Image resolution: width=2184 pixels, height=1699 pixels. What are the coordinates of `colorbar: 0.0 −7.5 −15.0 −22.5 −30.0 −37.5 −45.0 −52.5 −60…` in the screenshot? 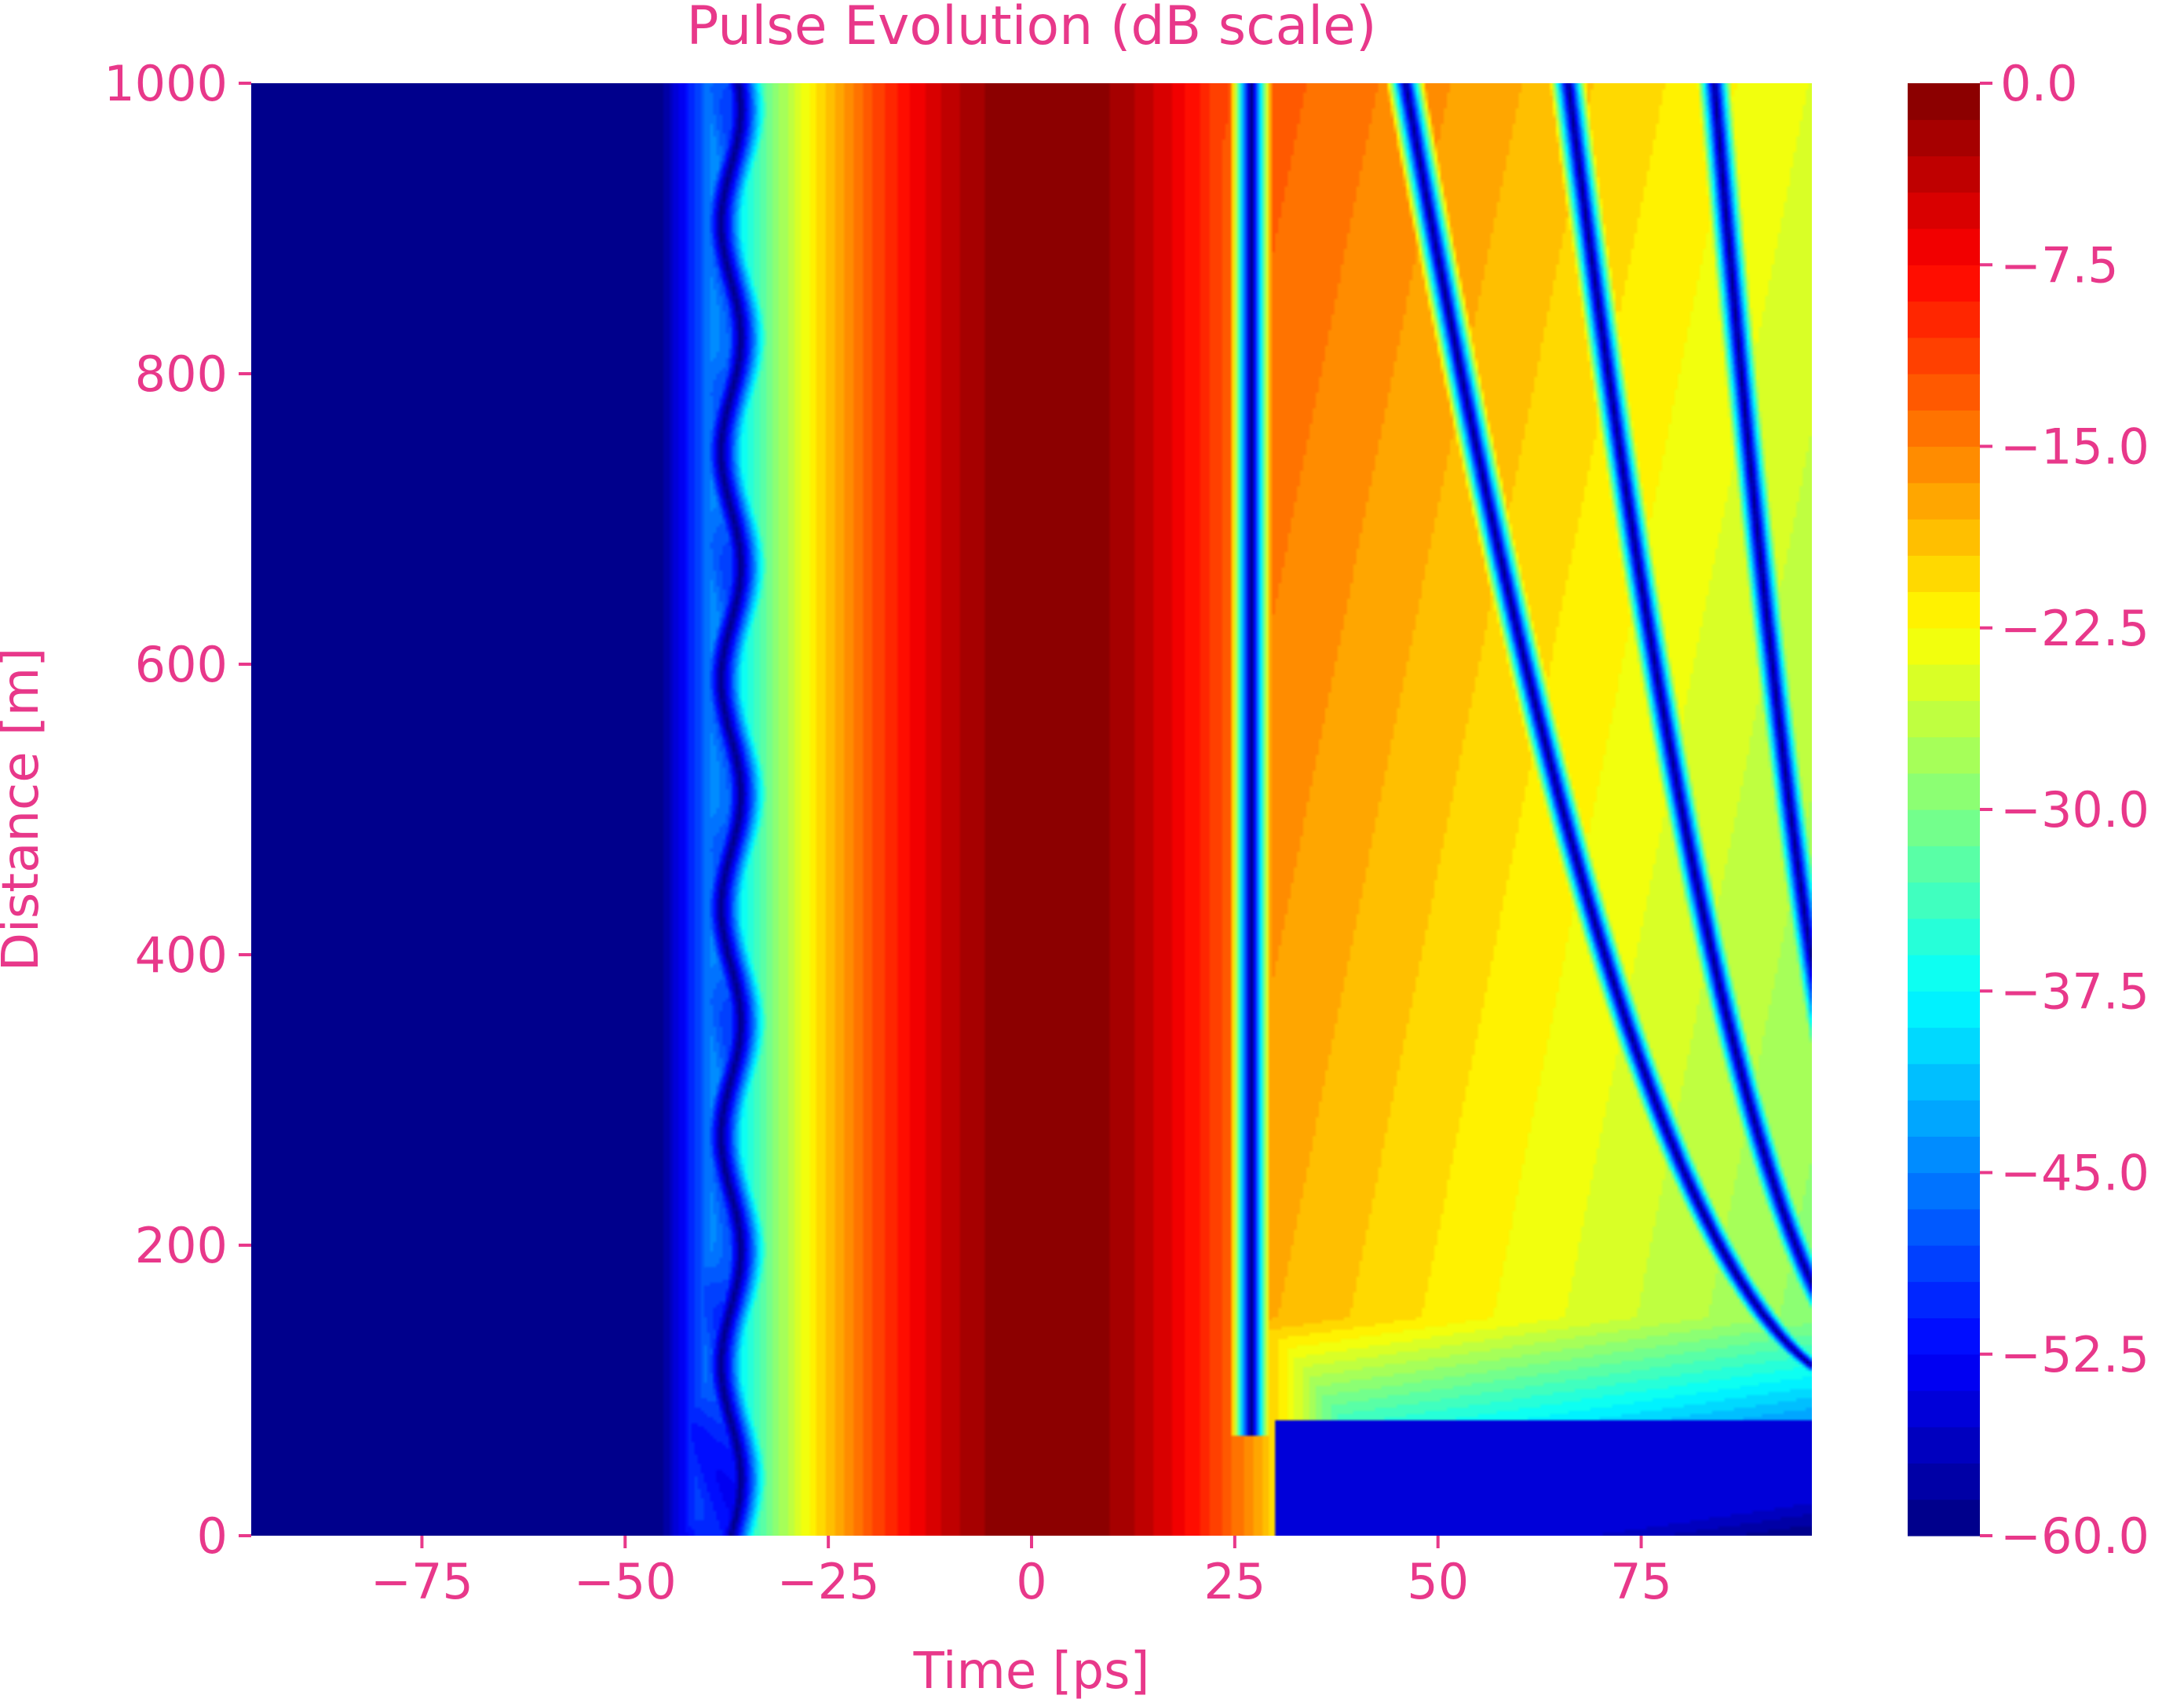 It's located at (2028, 810).